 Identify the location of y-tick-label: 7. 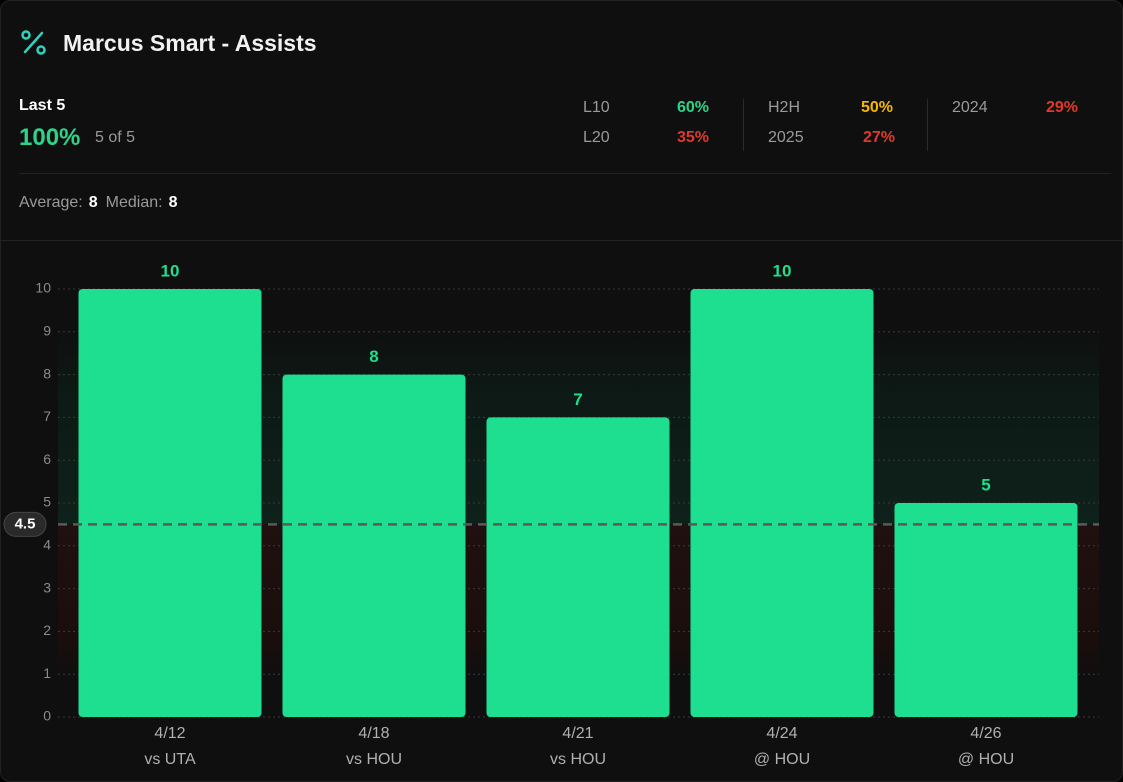
(47, 416).